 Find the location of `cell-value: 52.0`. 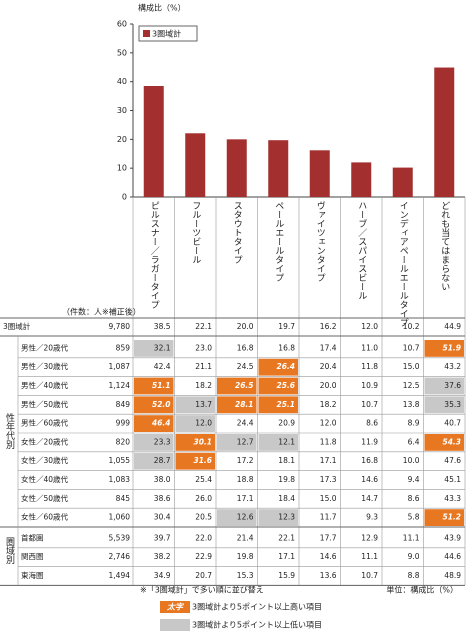

cell-value: 52.0 is located at coordinates (161, 404).